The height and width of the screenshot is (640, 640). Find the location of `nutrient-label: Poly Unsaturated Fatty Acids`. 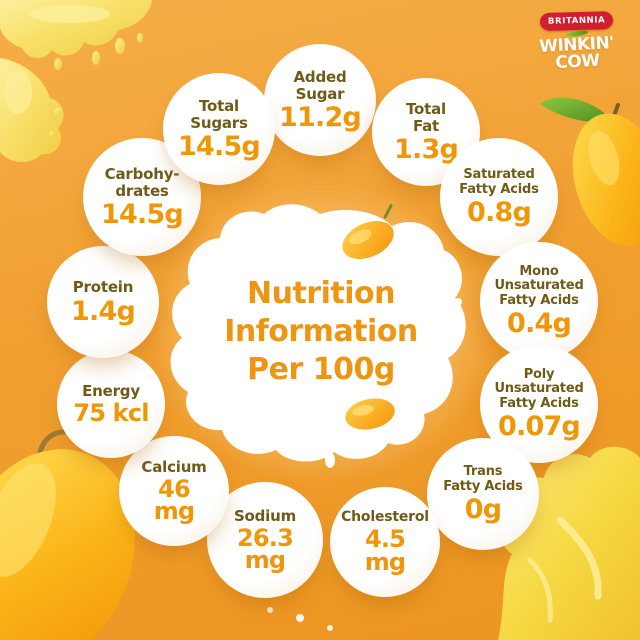

nutrient-label: Poly Unsaturated Fatty Acids is located at coordinates (539, 388).